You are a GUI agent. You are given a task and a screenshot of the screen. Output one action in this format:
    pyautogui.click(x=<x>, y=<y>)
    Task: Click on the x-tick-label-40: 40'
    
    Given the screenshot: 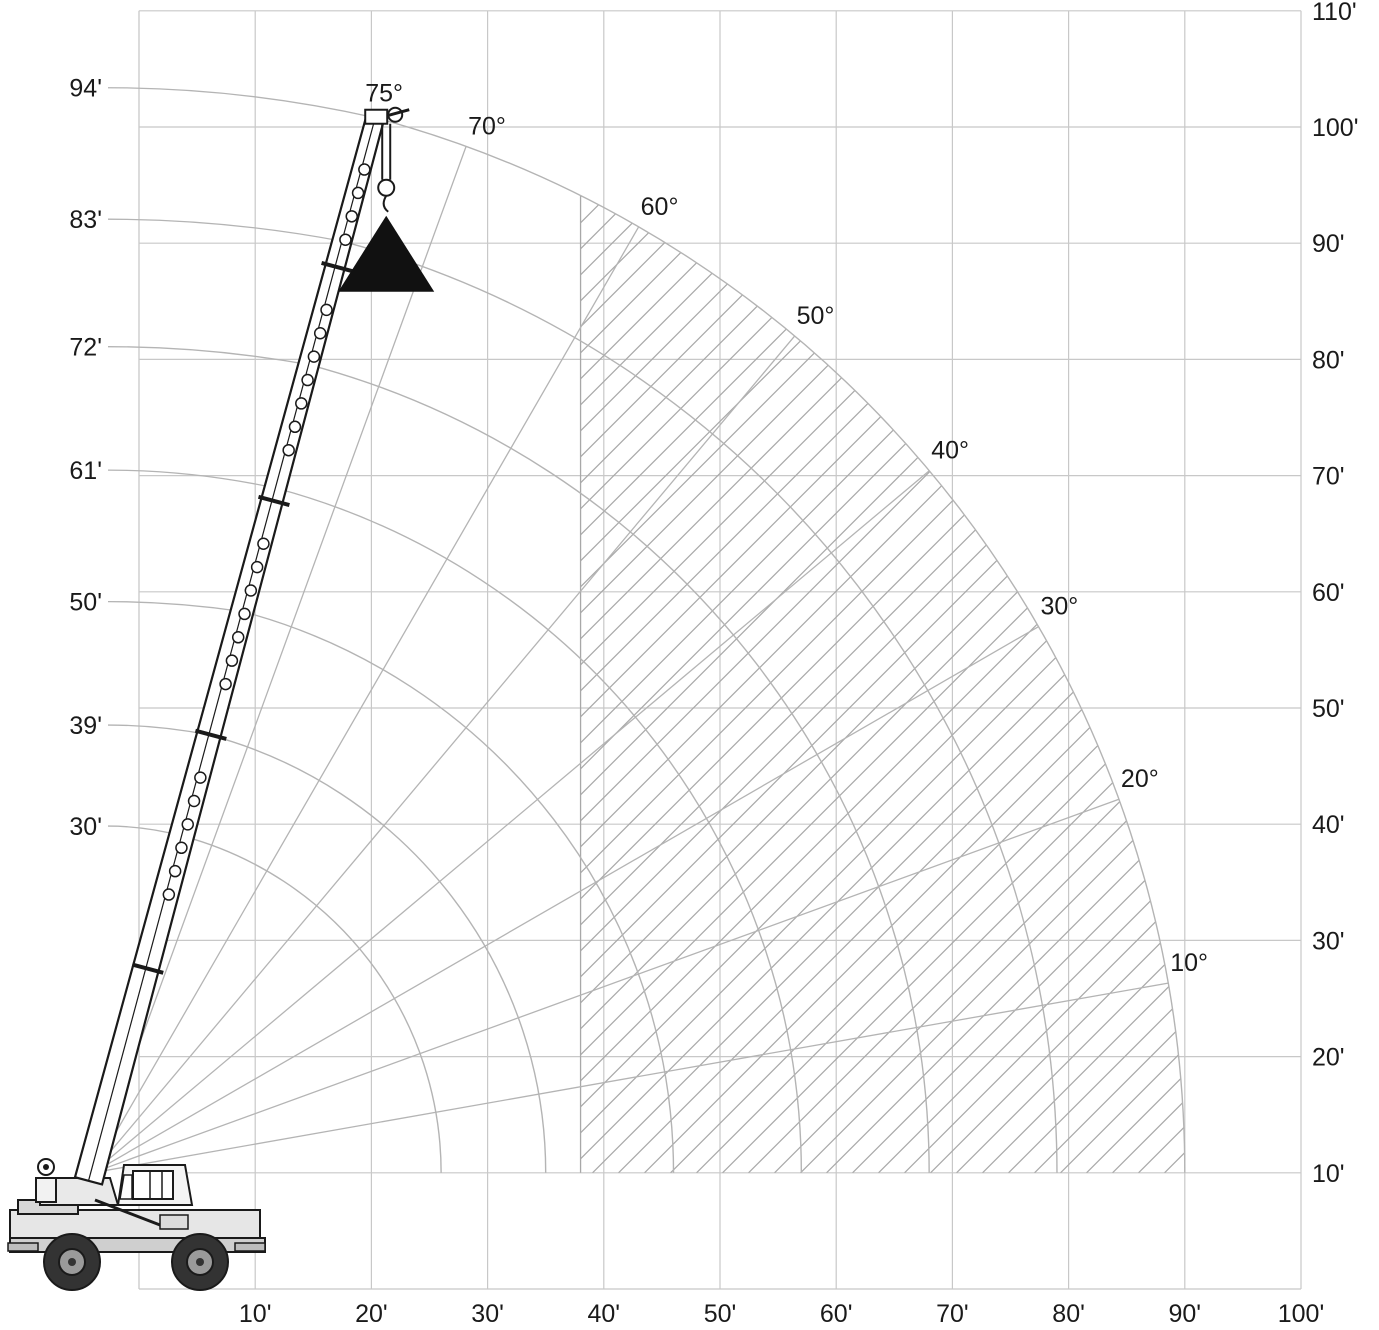 What is the action you would take?
    pyautogui.click(x=604, y=1314)
    